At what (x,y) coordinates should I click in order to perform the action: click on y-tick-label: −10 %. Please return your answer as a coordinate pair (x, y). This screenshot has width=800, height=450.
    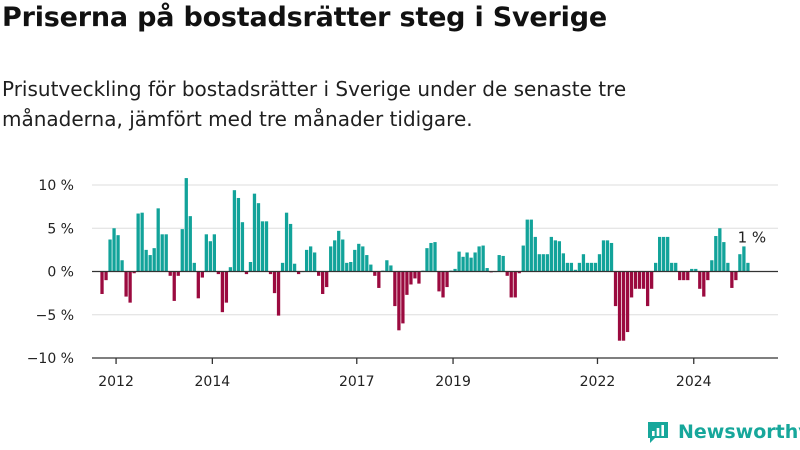
    Looking at the image, I should click on (50, 359).